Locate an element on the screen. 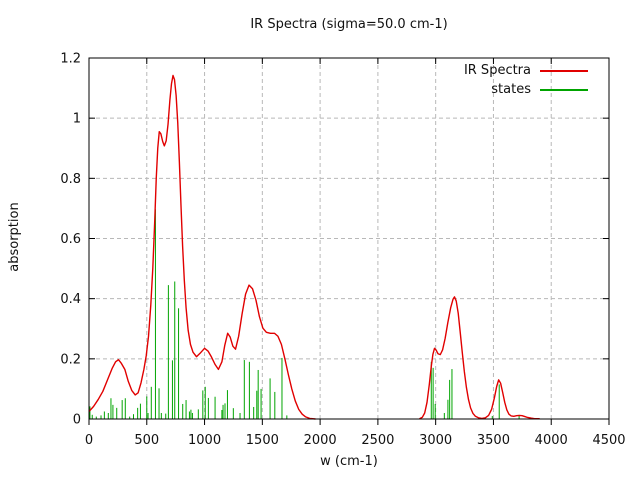 The image size is (640, 480). x-tick-label: 3000 is located at coordinates (435, 440).